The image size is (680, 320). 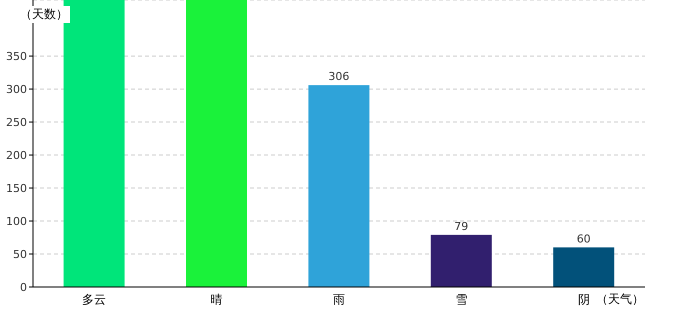 I want to click on y-tick-label: 250, so click(x=16, y=122).